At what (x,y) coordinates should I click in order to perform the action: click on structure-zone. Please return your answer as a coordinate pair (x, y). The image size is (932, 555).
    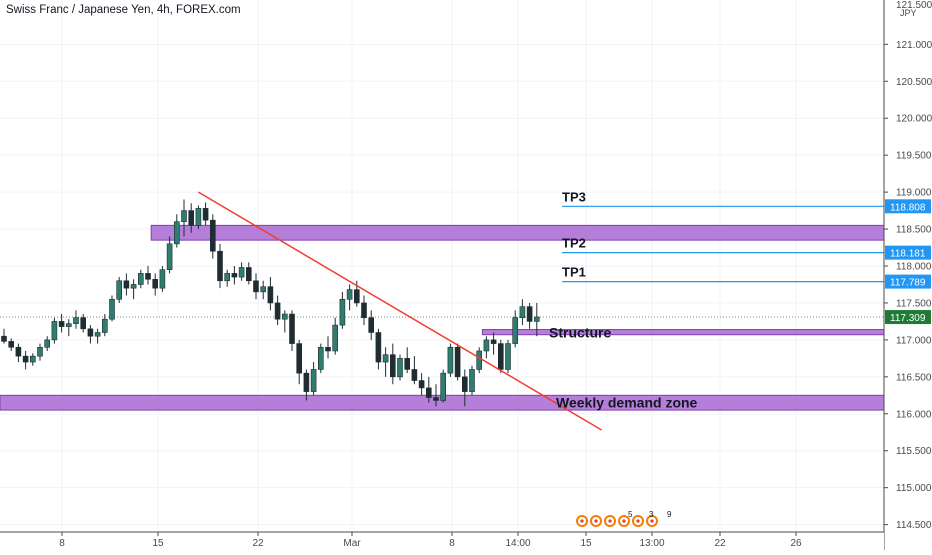
    Looking at the image, I should click on (683, 332).